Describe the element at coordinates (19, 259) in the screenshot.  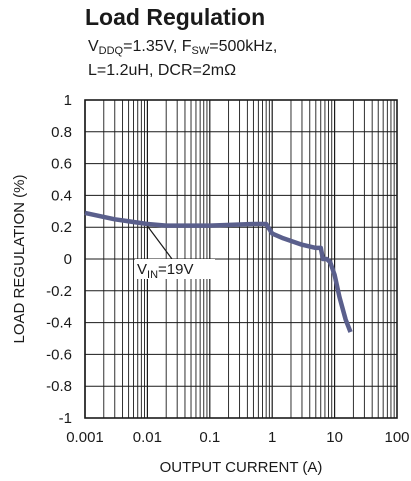
I see `y-axis-label: LOAD REGULATION (%)` at that location.